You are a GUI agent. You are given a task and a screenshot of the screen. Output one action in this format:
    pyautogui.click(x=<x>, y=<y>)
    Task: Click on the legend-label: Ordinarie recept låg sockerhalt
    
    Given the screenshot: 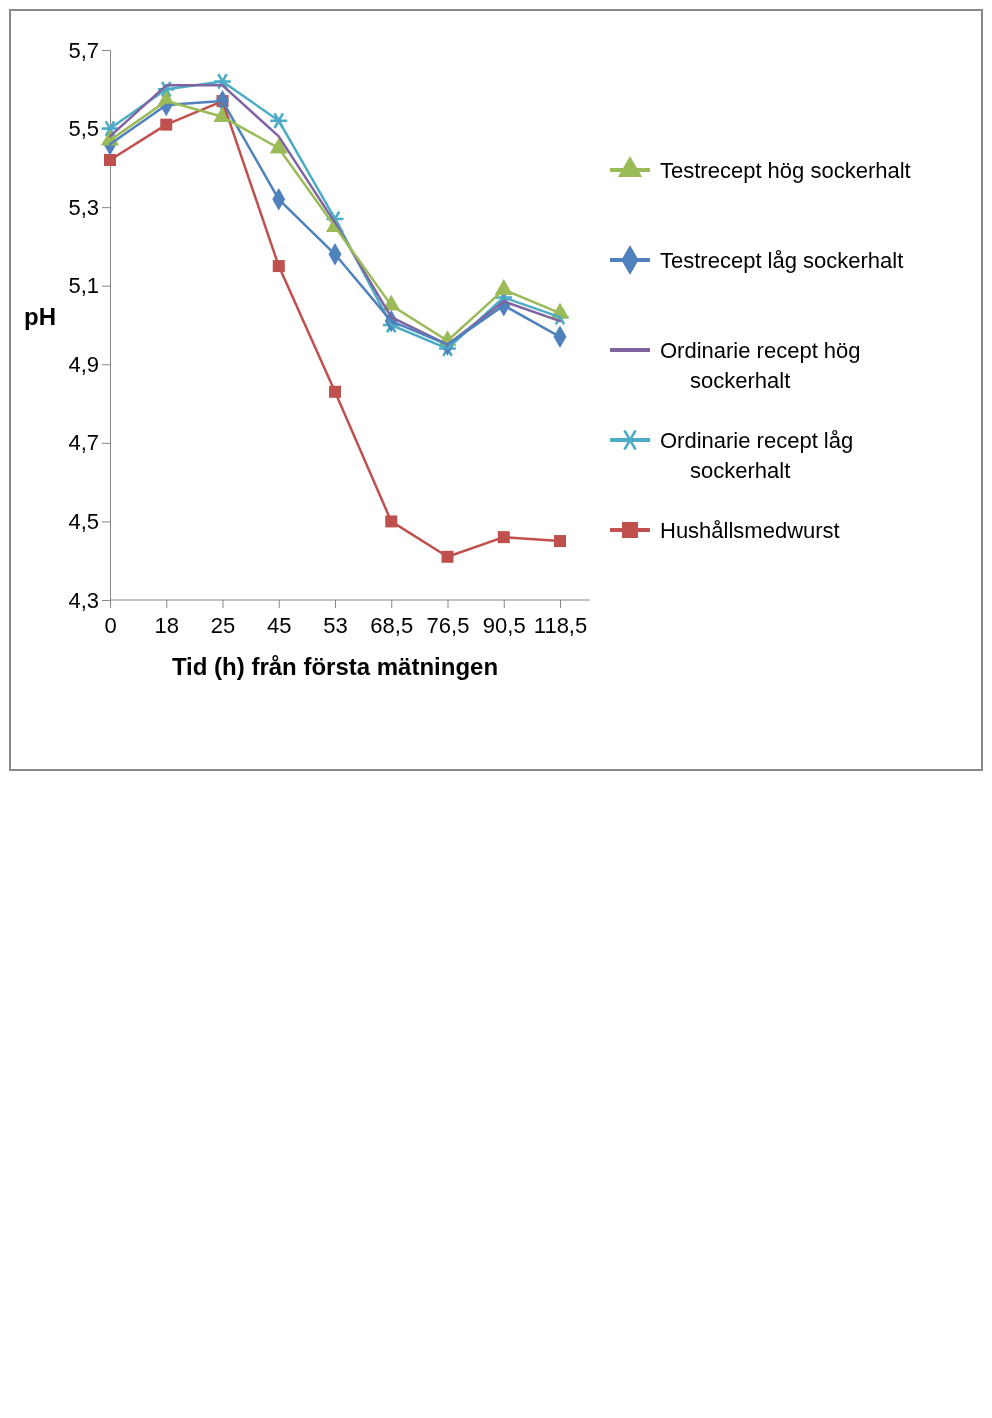 What is the action you would take?
    pyautogui.click(x=757, y=455)
    